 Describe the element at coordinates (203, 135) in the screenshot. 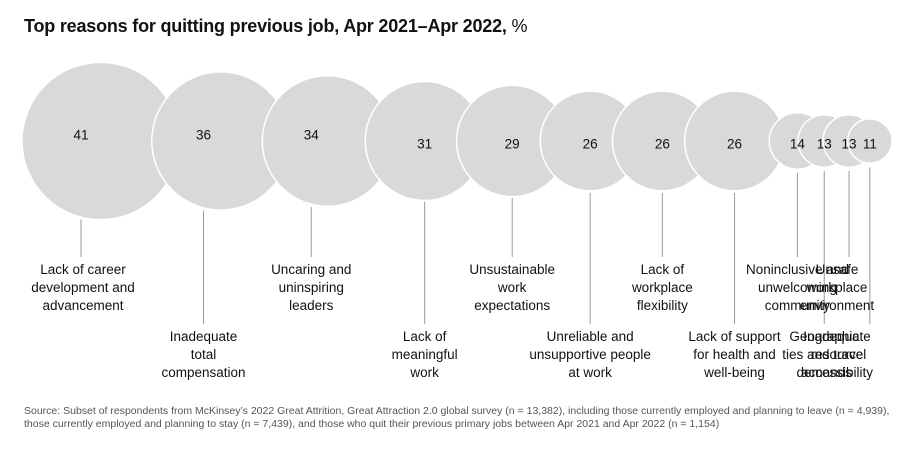

I see `bubble-value-label: 36` at that location.